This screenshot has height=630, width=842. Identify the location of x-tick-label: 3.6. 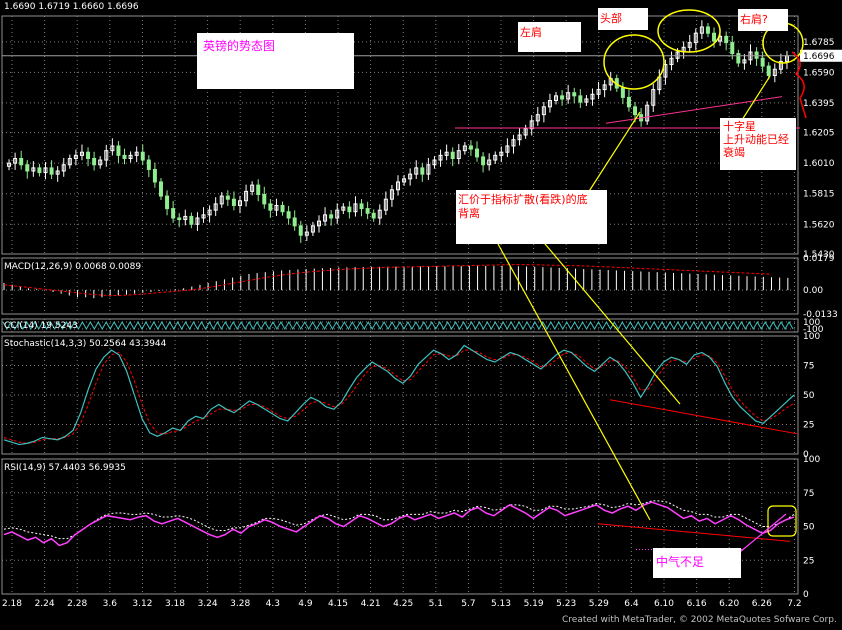
(110, 604).